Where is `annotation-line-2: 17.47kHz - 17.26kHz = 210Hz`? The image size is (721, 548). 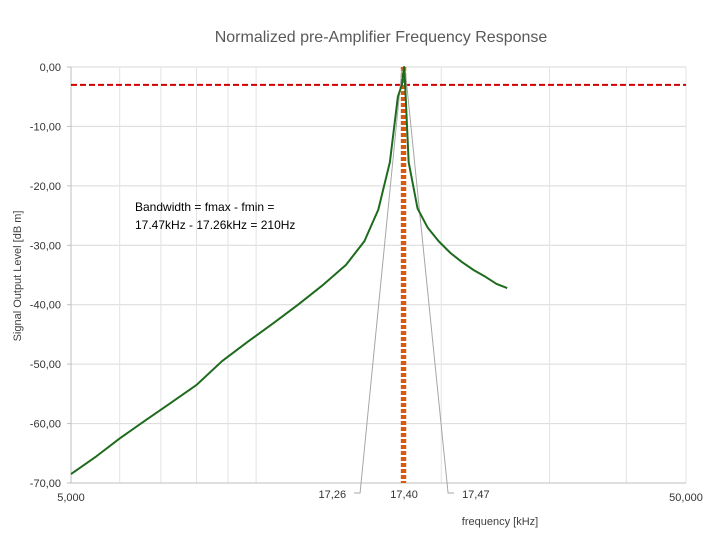
annotation-line-2: 17.47kHz - 17.26kHz = 210Hz is located at coordinates (215, 225).